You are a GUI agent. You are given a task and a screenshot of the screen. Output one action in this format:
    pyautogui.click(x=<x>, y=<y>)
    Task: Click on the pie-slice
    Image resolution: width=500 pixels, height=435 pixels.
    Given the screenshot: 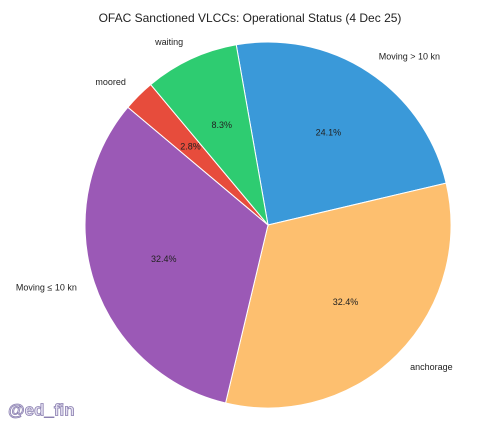 What is the action you would take?
    pyautogui.click(x=209, y=135)
    